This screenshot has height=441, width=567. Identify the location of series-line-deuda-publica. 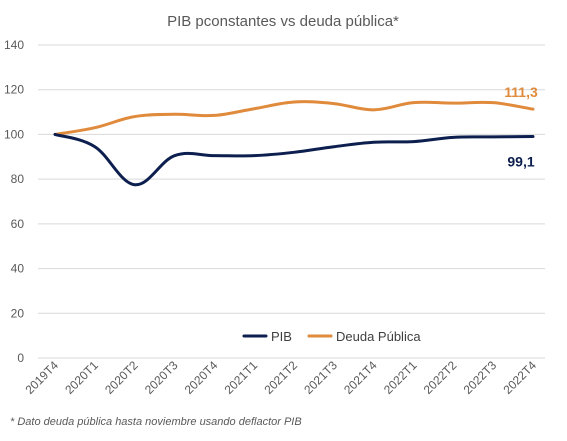
(294, 118).